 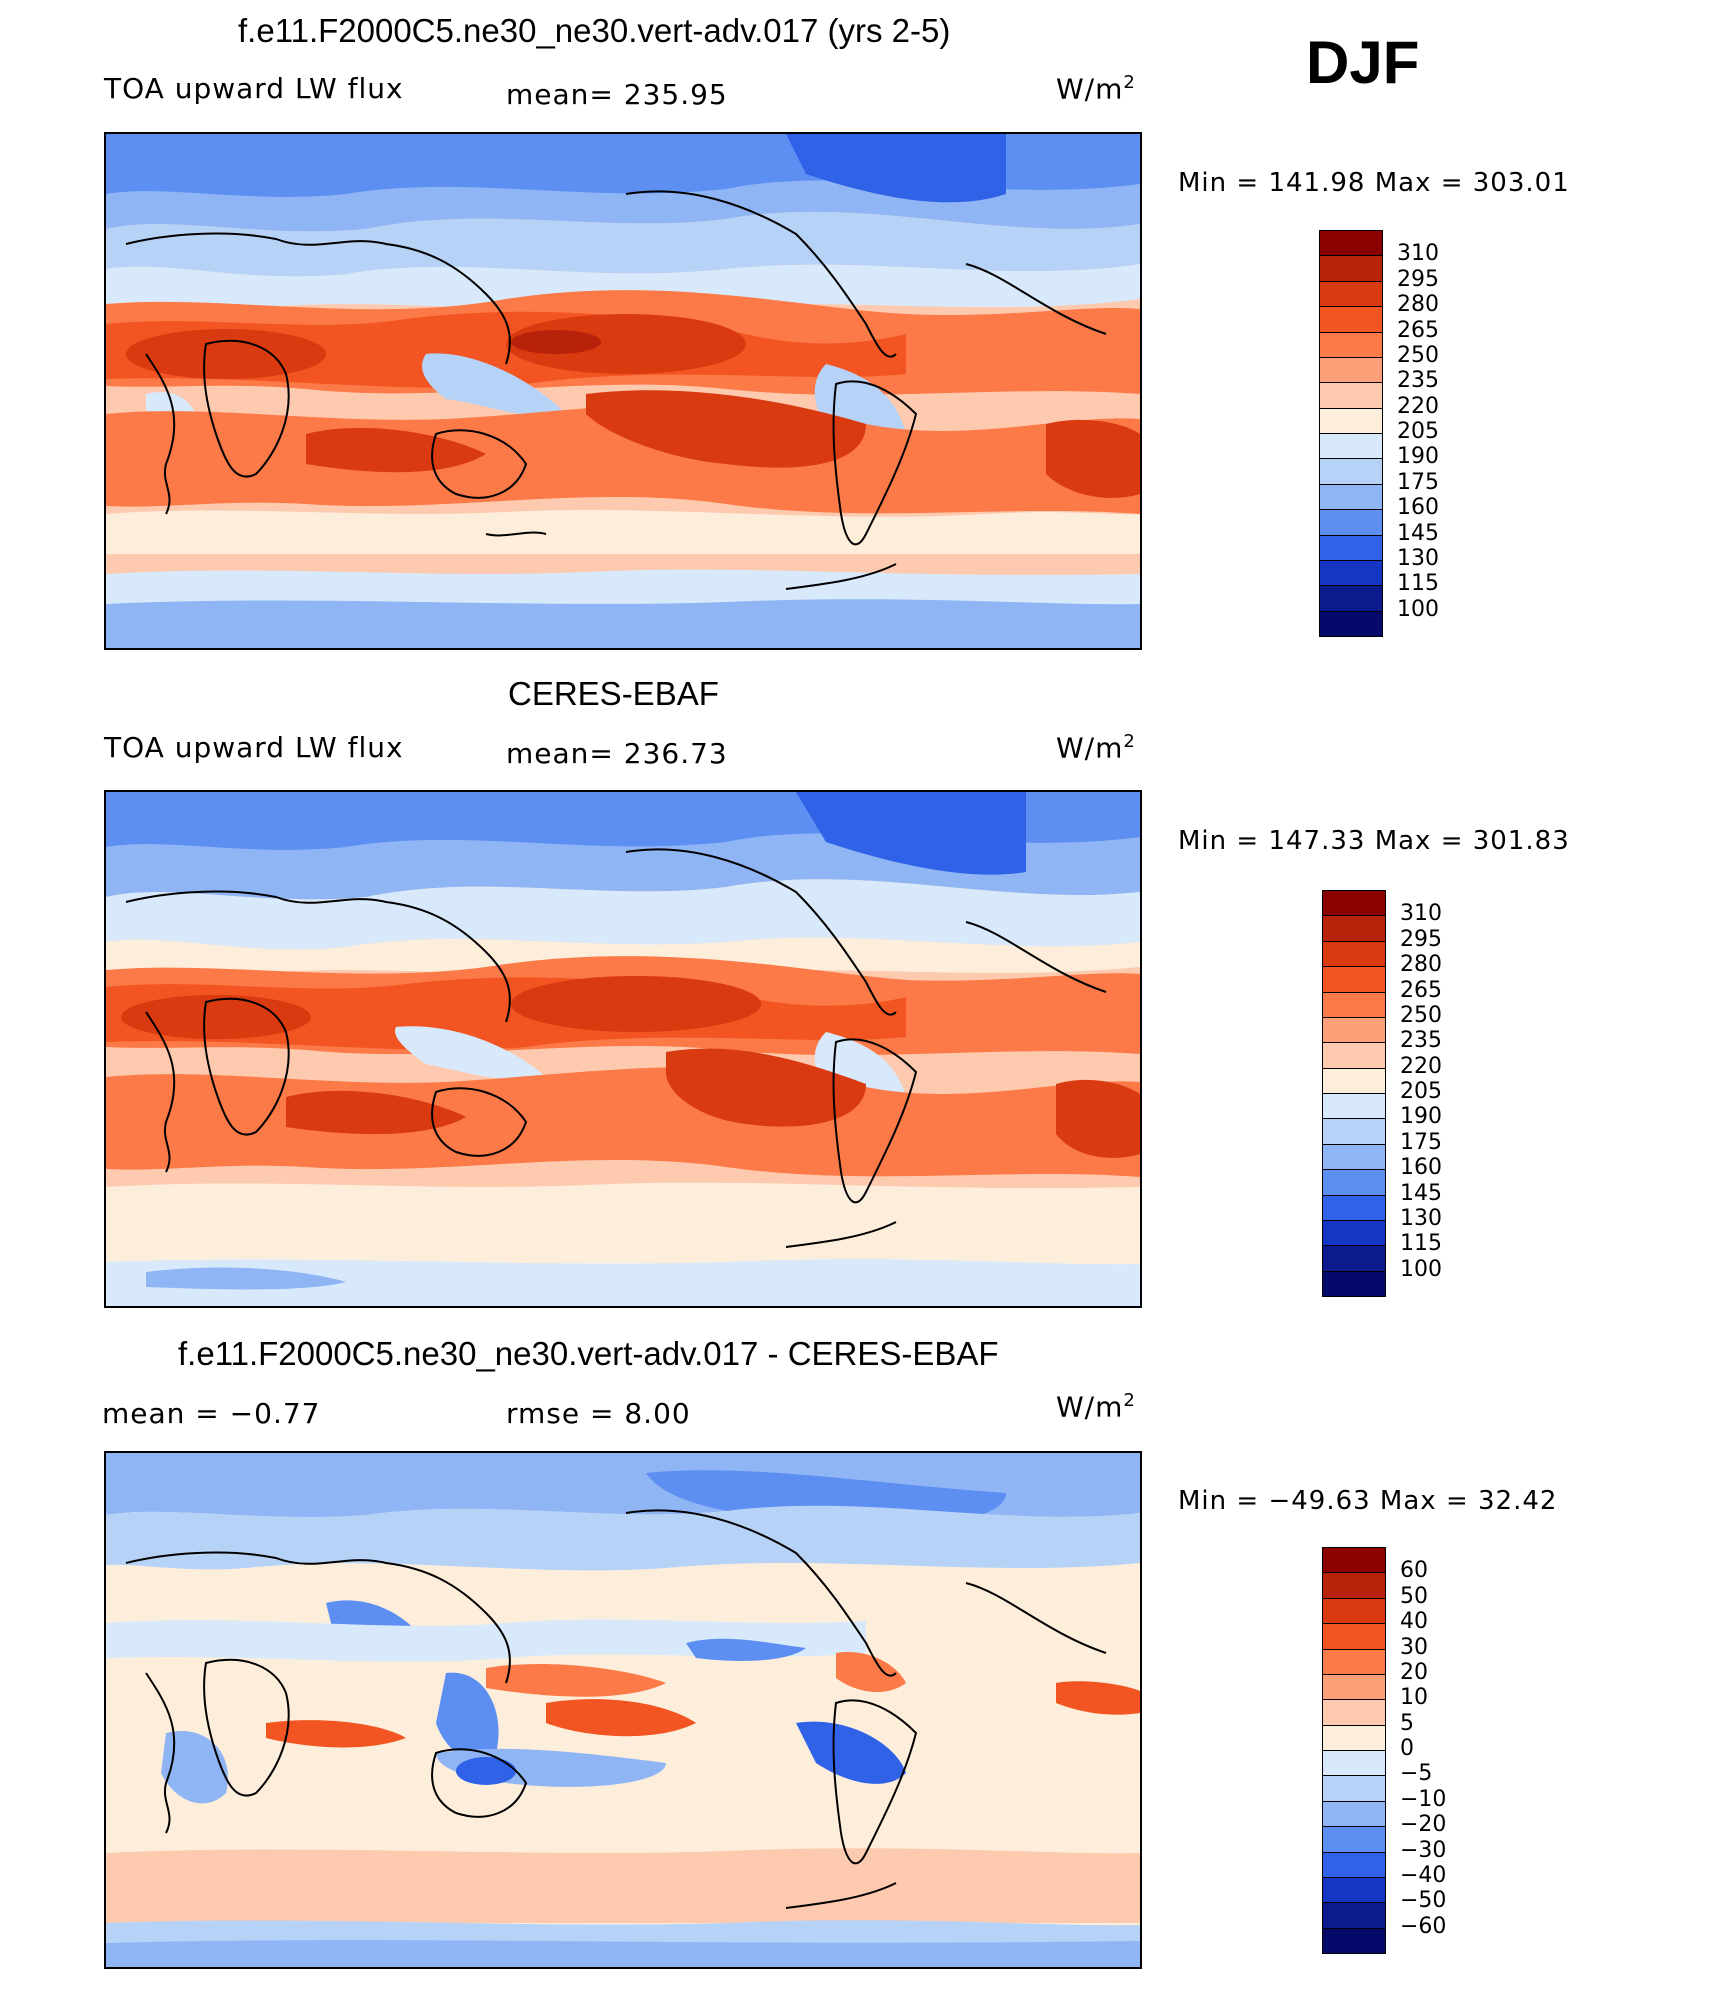 I want to click on colorbar-tick-label: 60, so click(x=1414, y=1571).